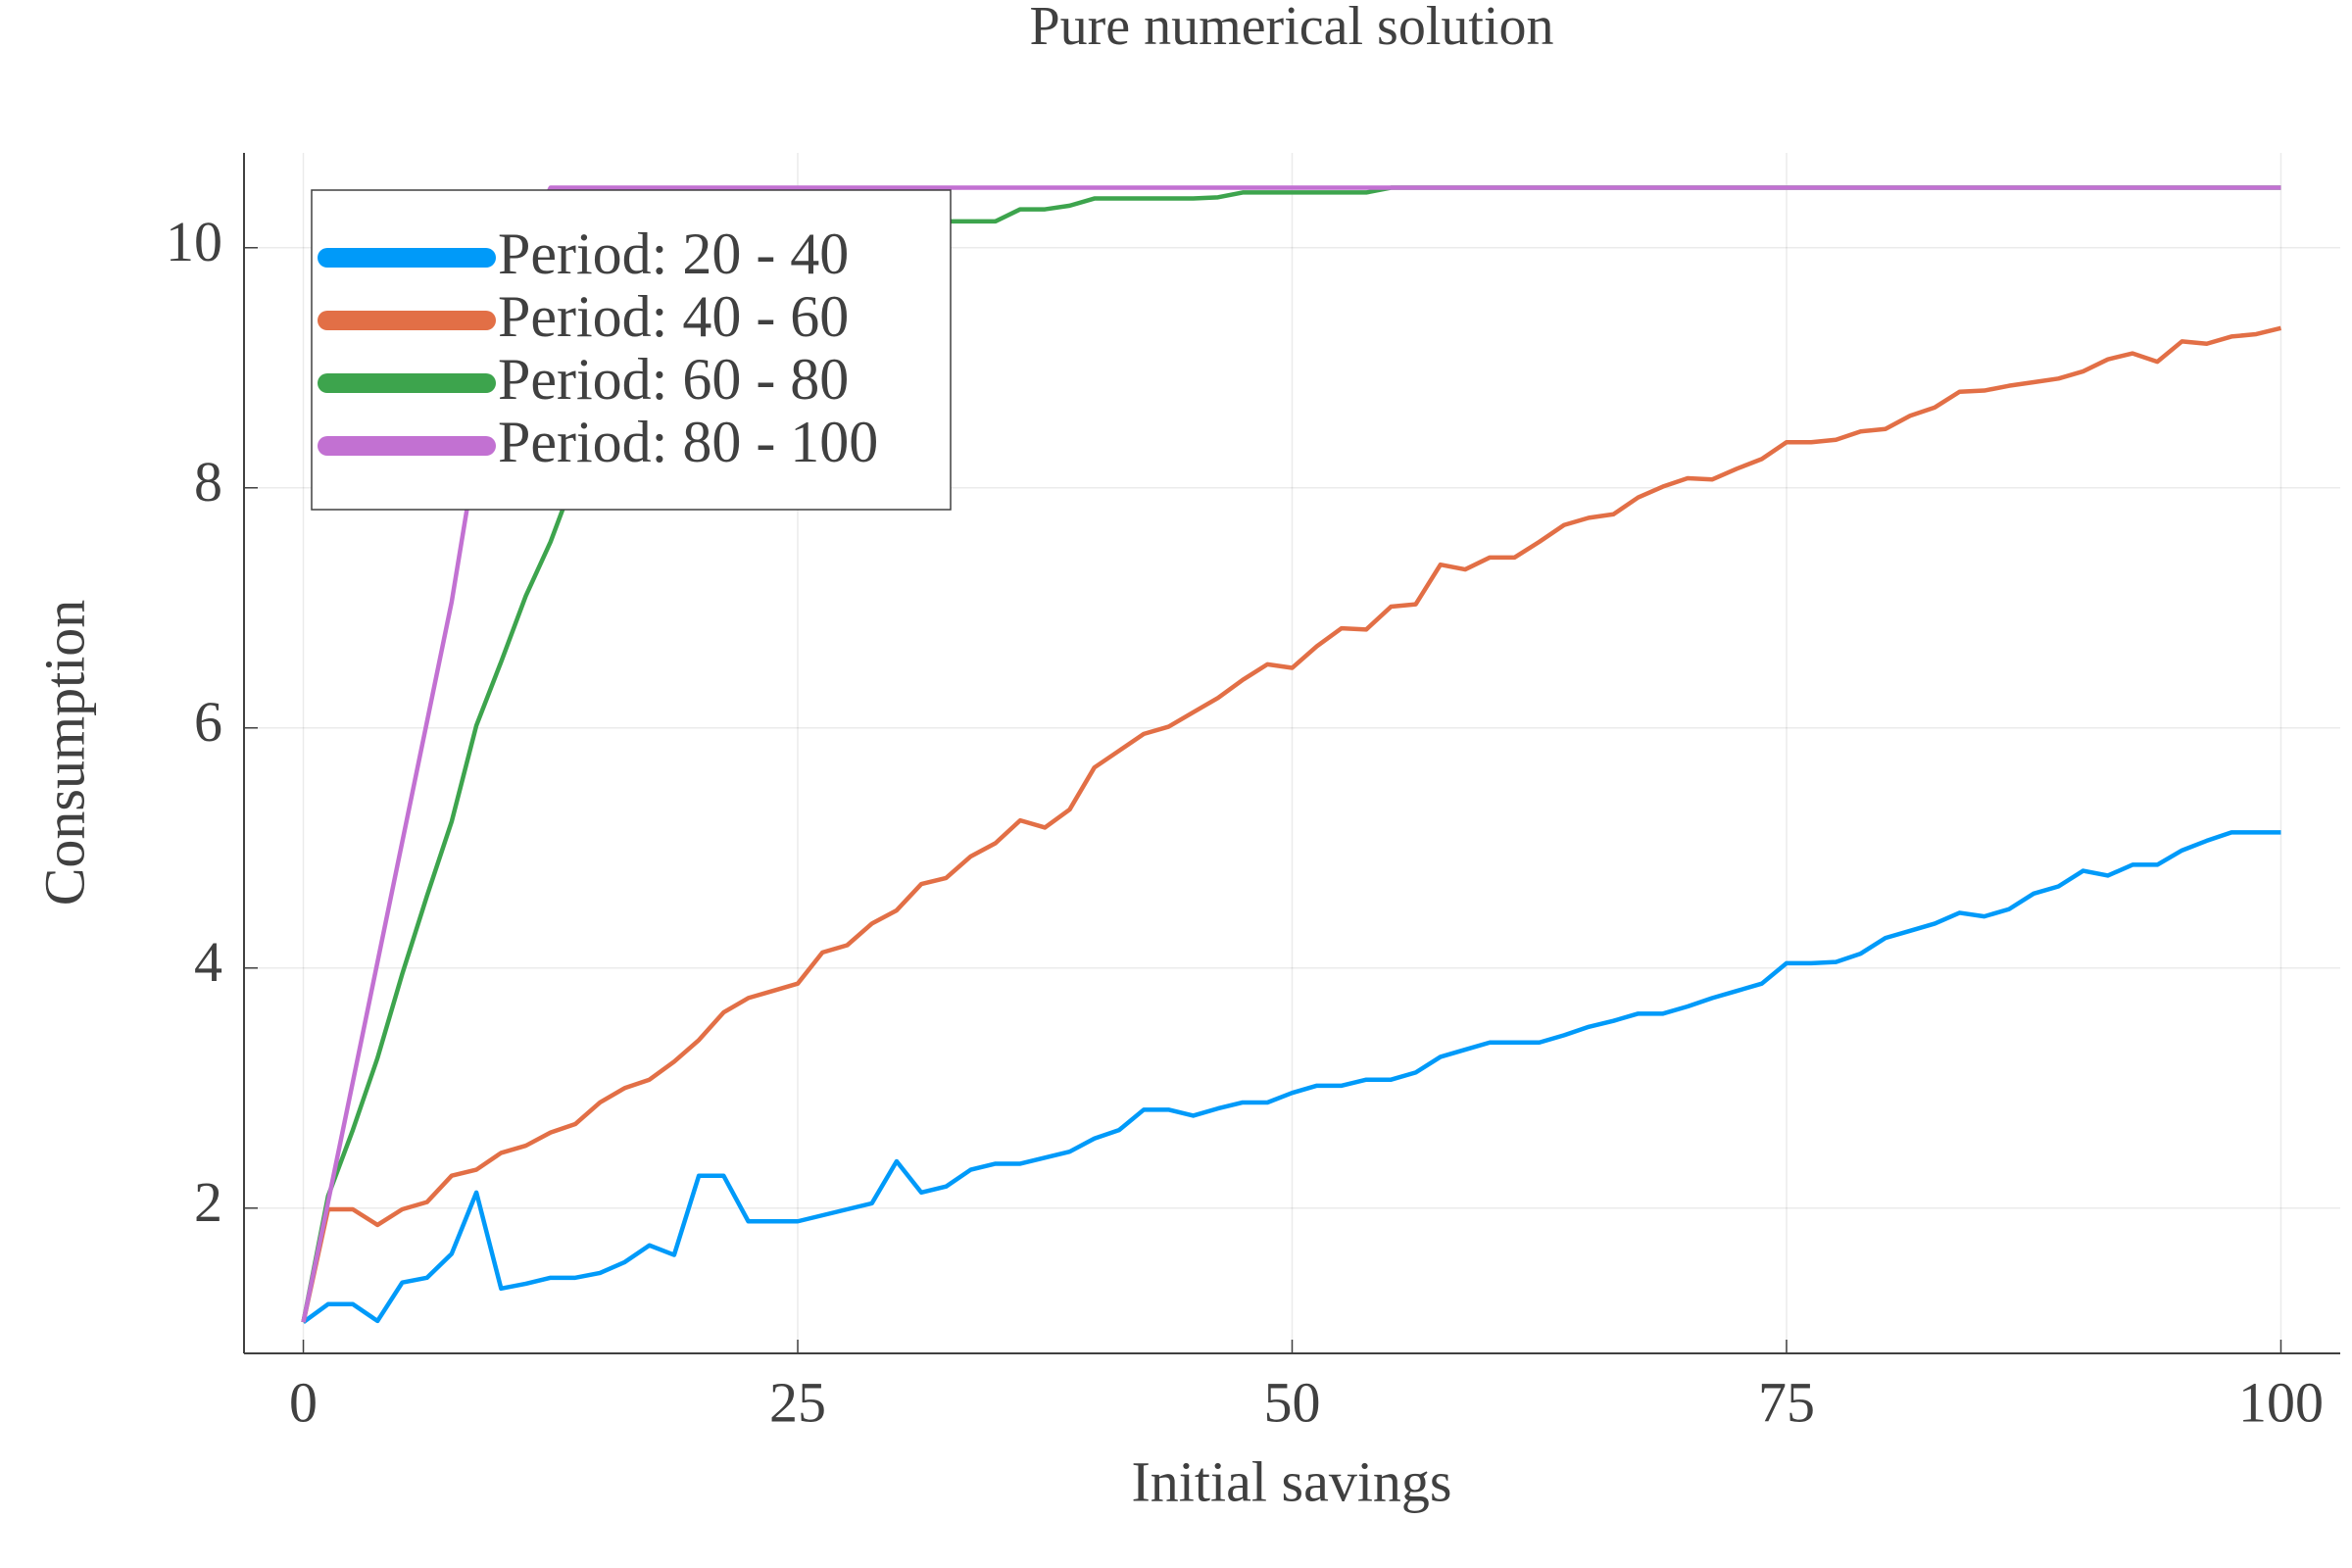 The image size is (2352, 1568). Describe the element at coordinates (1291, 1481) in the screenshot. I see `x-axis-label: Initial savings` at that location.